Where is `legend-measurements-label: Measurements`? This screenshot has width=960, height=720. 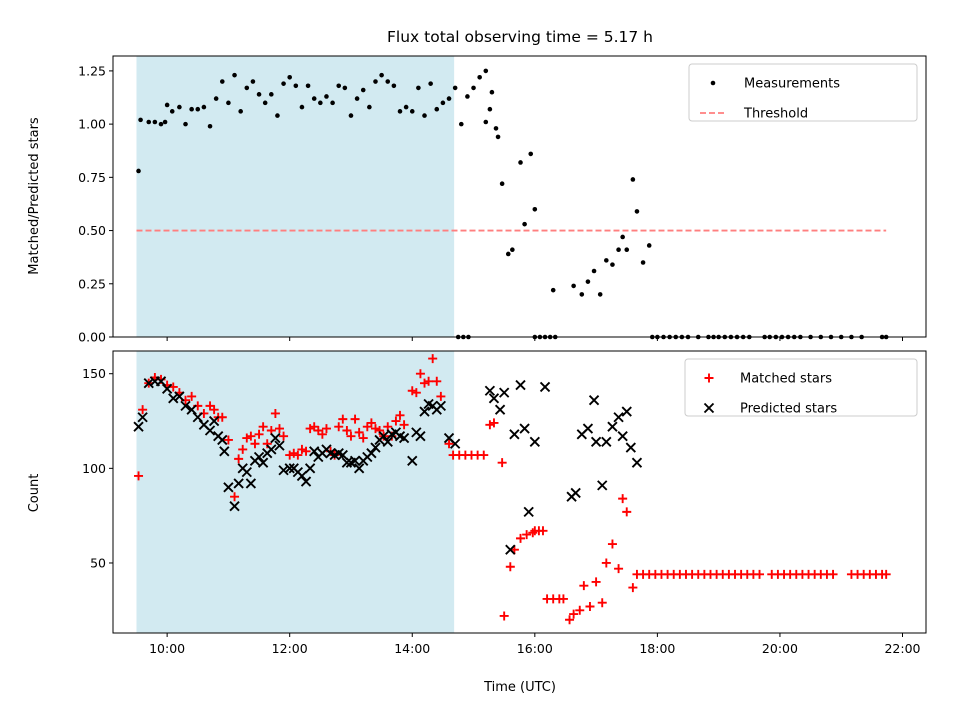
legend-measurements-label: Measurements is located at coordinates (792, 84).